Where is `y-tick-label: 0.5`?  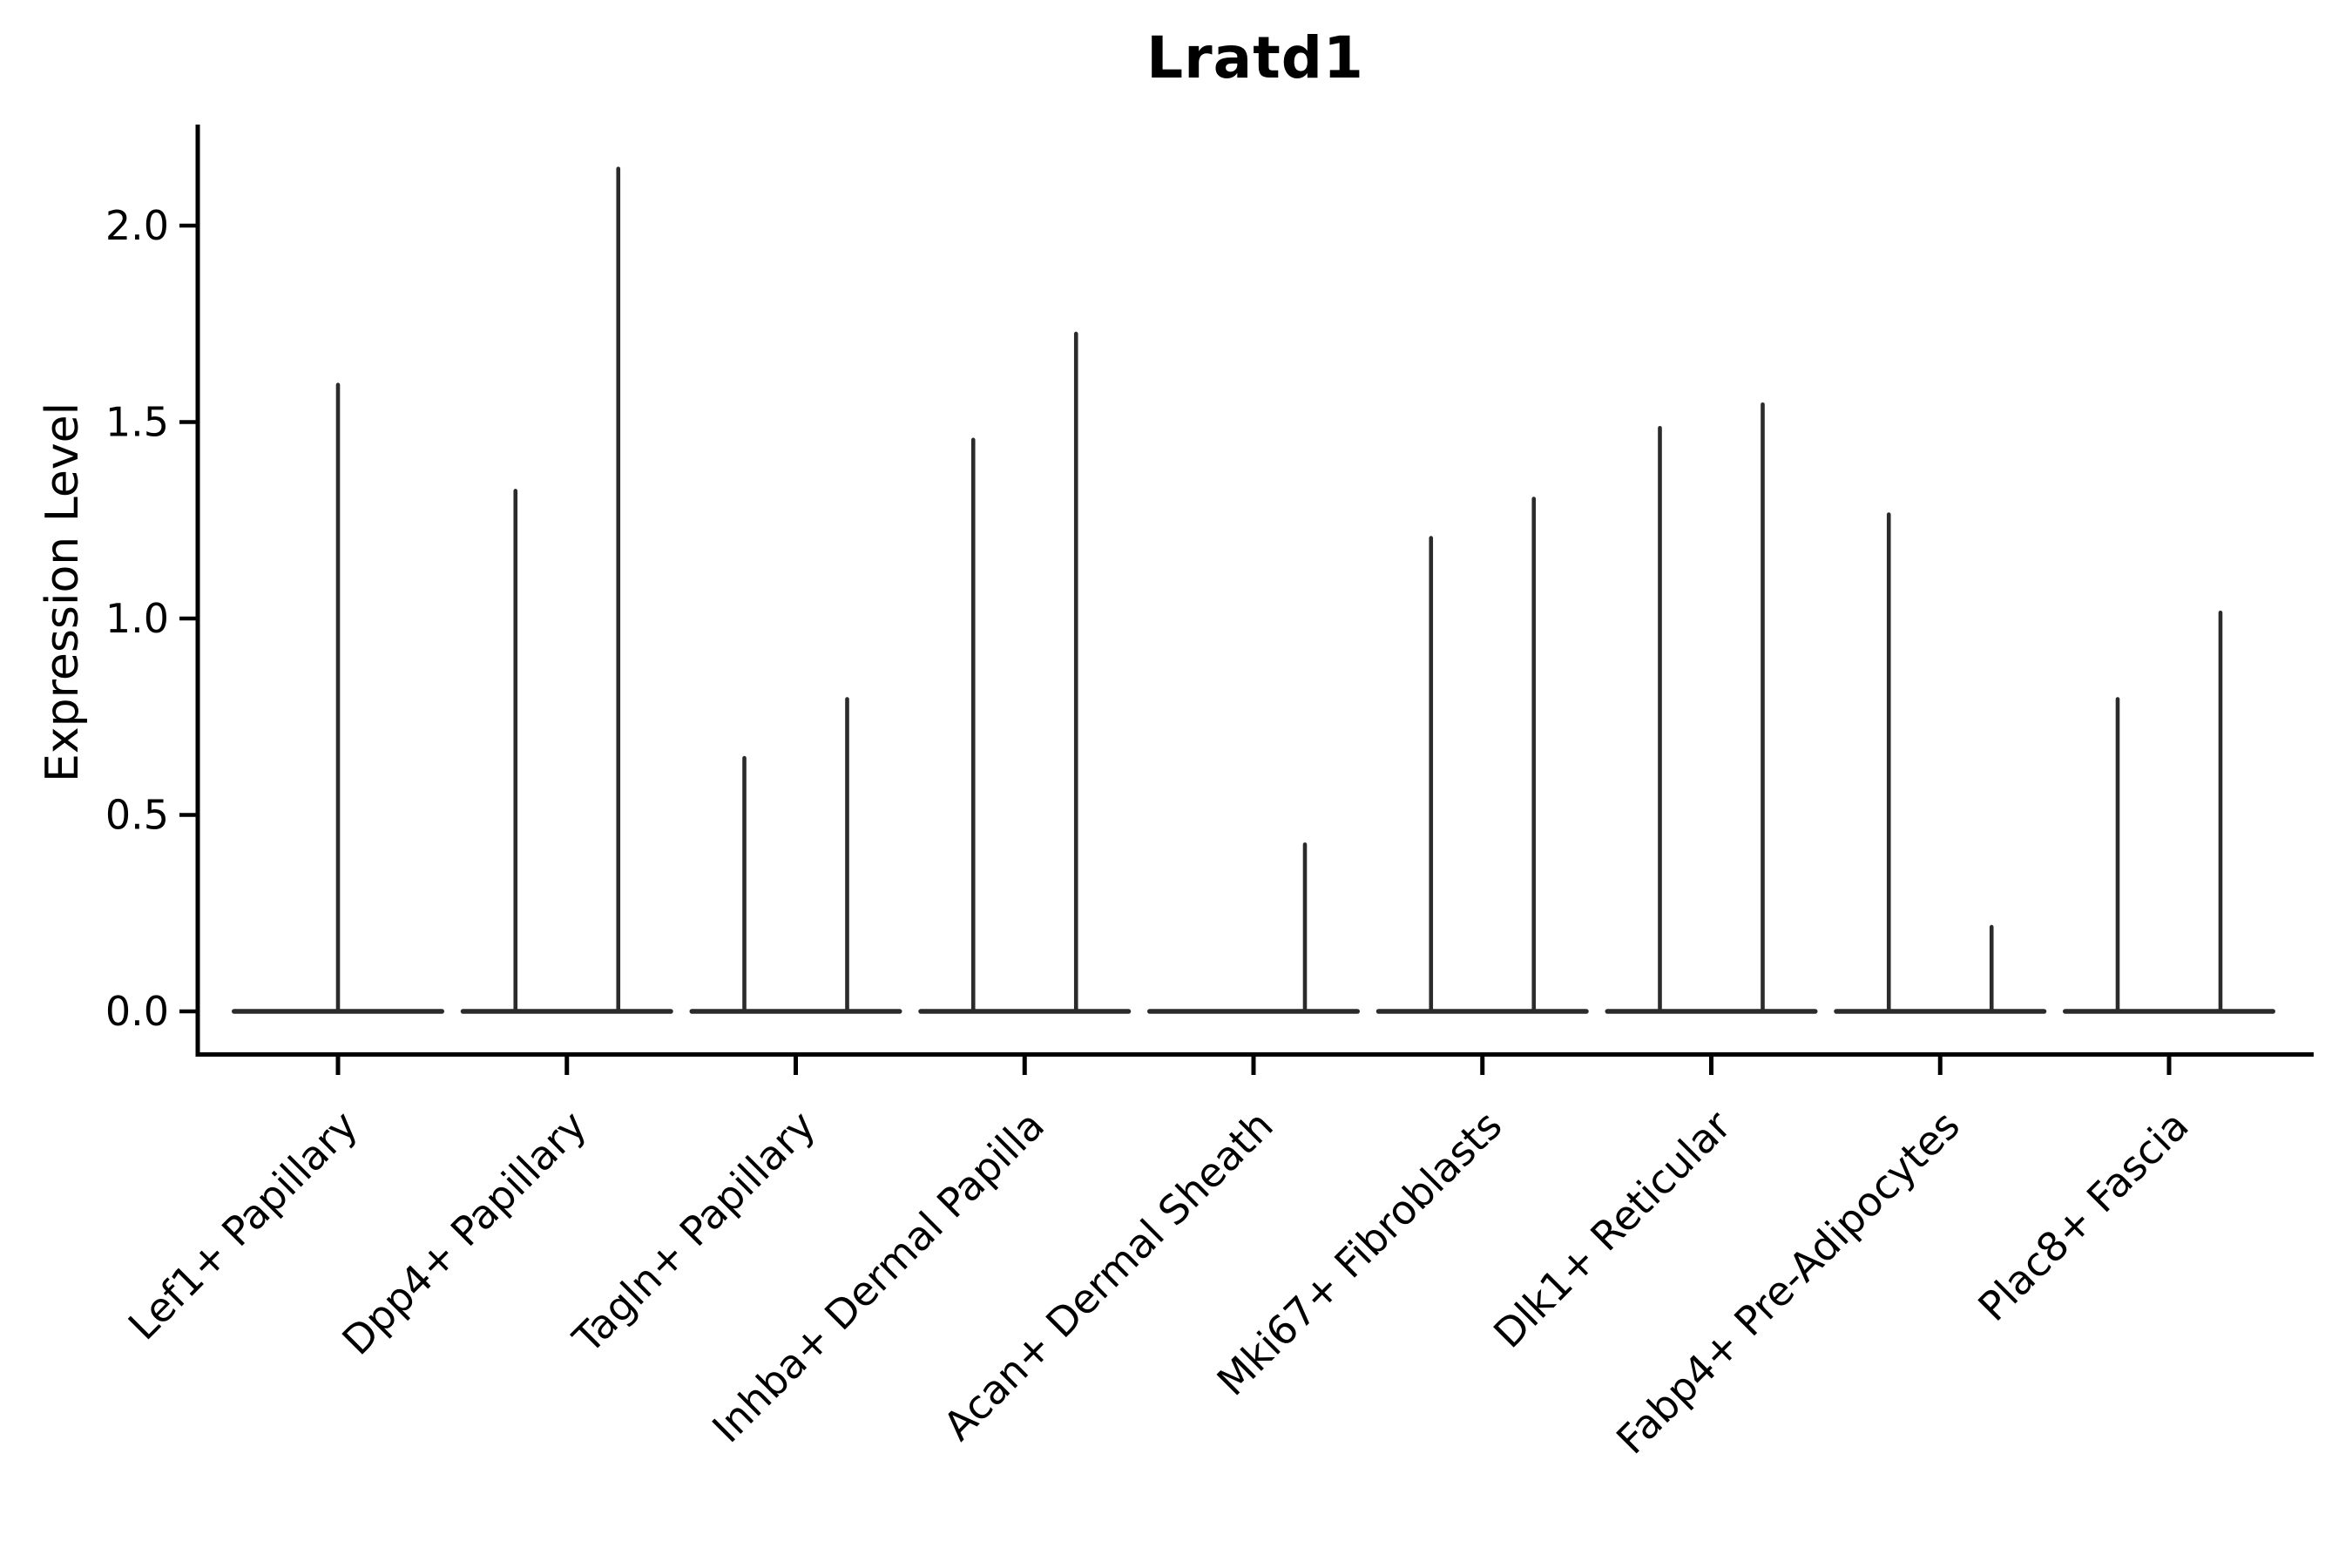 y-tick-label: 0.5 is located at coordinates (137, 815).